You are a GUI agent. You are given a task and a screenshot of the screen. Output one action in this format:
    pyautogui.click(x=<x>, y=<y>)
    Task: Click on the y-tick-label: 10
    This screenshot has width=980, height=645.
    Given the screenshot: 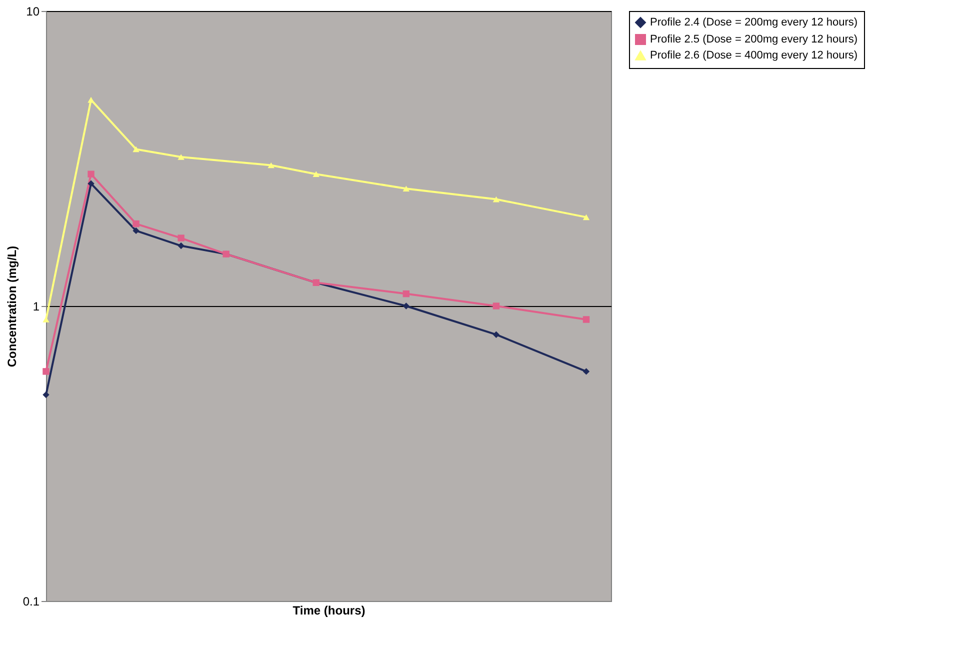 What is the action you would take?
    pyautogui.click(x=33, y=11)
    